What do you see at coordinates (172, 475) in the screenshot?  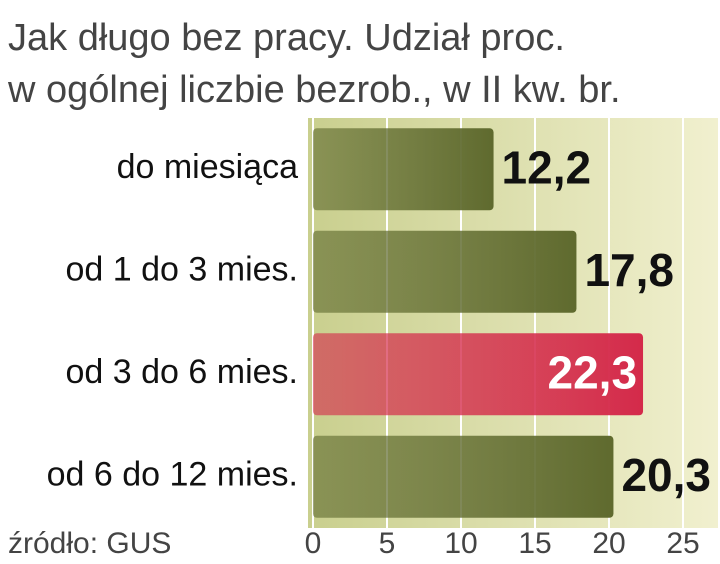 I see `category-label: od 6 do 12 mies.` at bounding box center [172, 475].